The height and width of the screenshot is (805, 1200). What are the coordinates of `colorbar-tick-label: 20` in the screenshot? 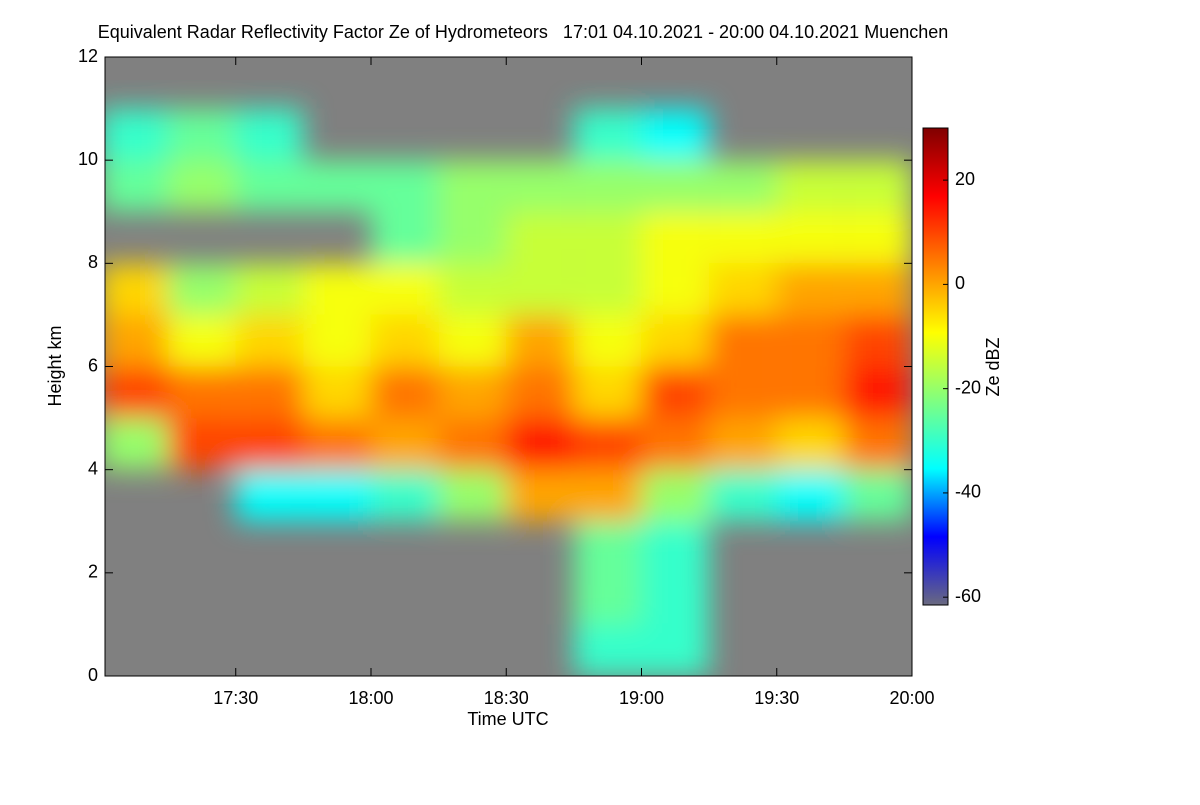 It's located at (965, 179).